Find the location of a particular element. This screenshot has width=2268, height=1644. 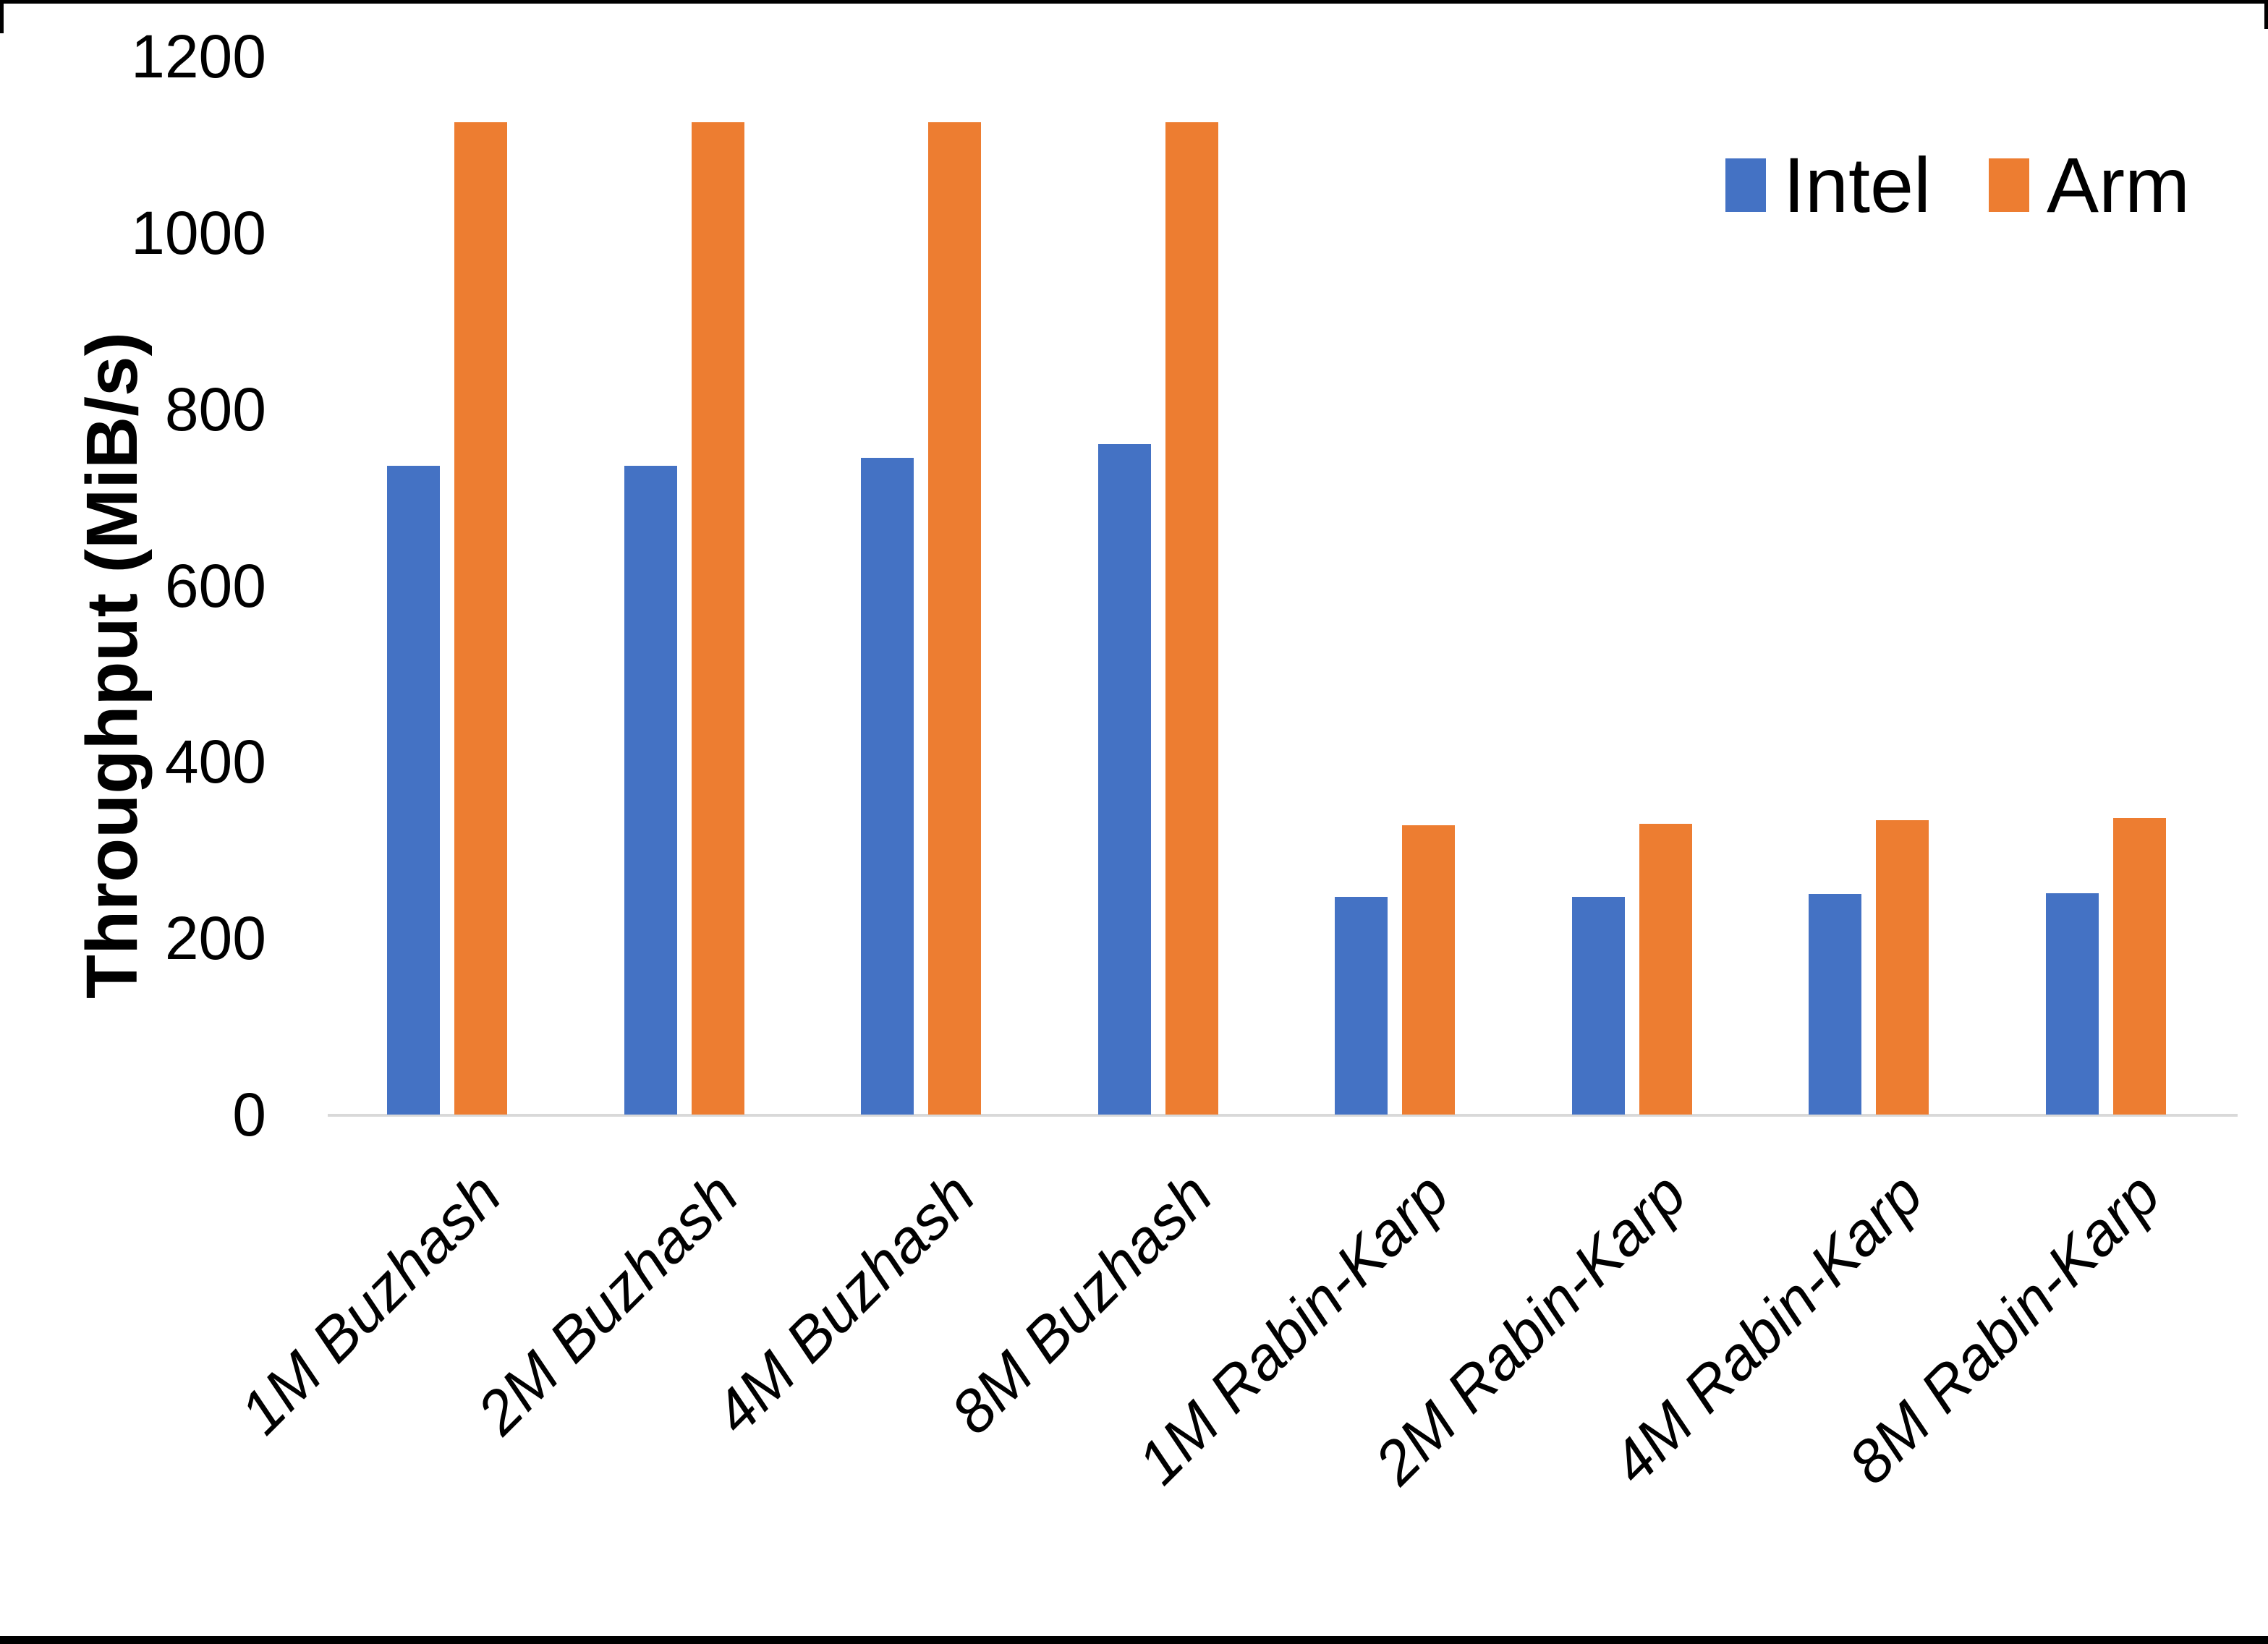

bar-intel-2m-rabin-karp is located at coordinates (1598, 1005).